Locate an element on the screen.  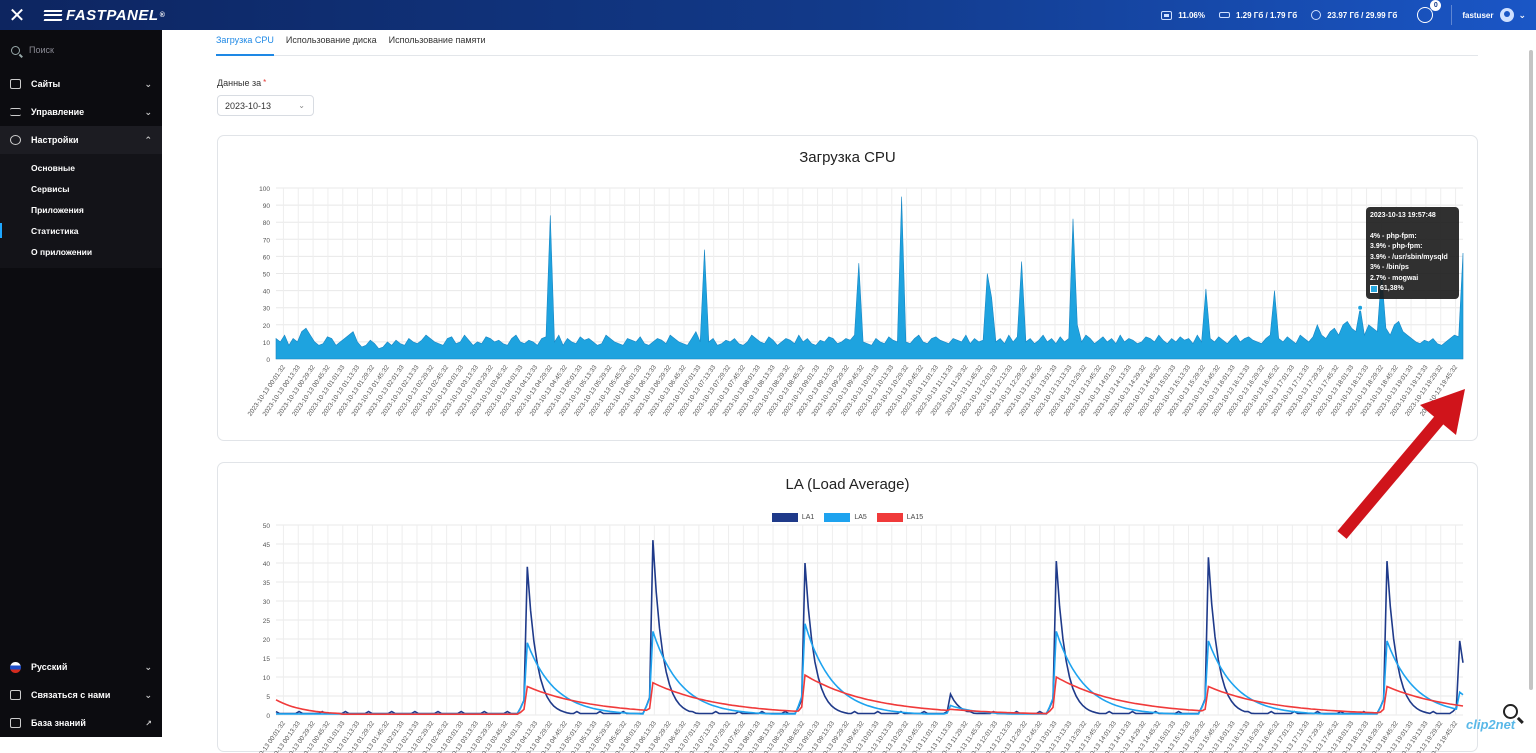
fastpanel-logo: FASTPANEL ® is located at coordinates (104, 15).